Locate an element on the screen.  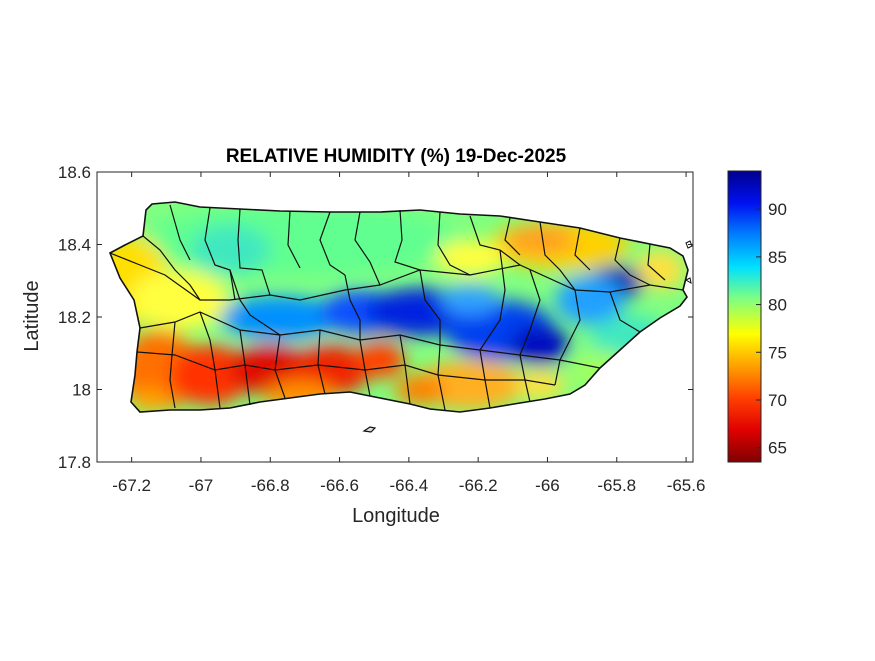
y-tick-label: 18 is located at coordinates (81, 390).